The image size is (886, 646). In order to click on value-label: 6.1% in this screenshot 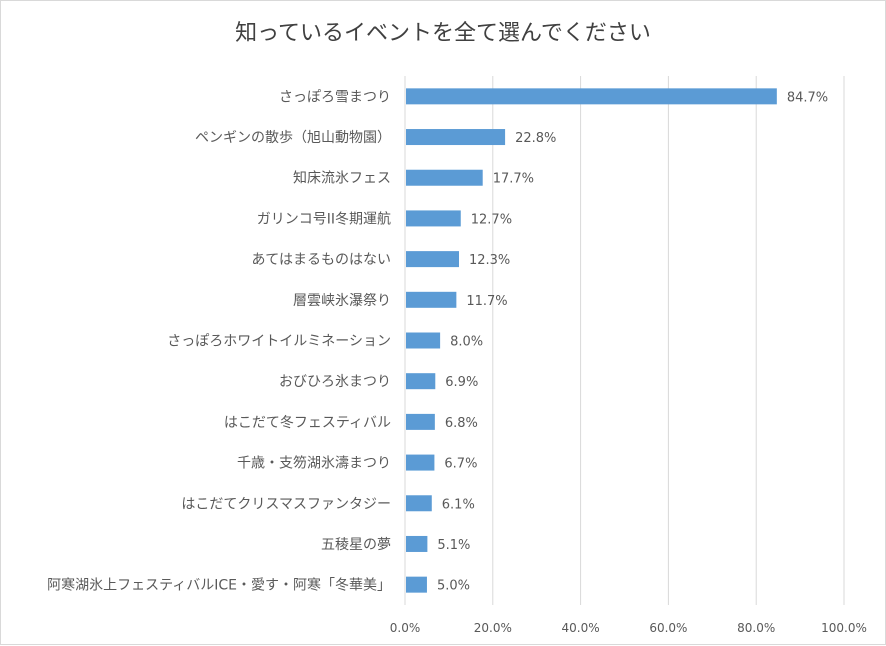, I will do `click(458, 504)`.